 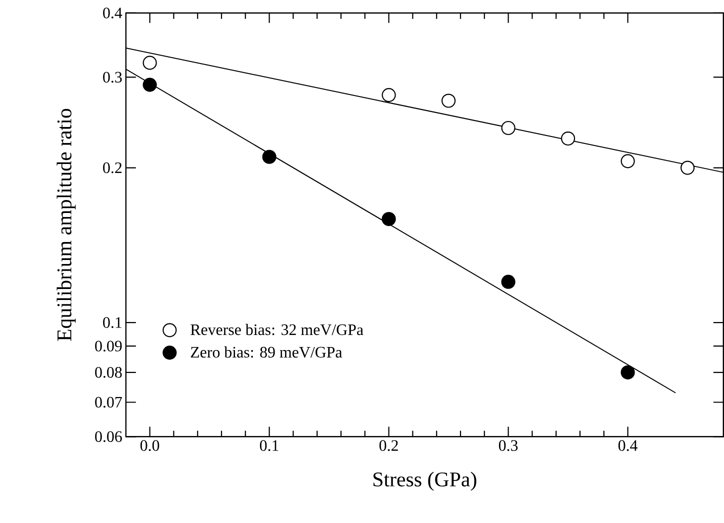 What do you see at coordinates (112, 322) in the screenshot?
I see `y-tick-label: 0.1` at bounding box center [112, 322].